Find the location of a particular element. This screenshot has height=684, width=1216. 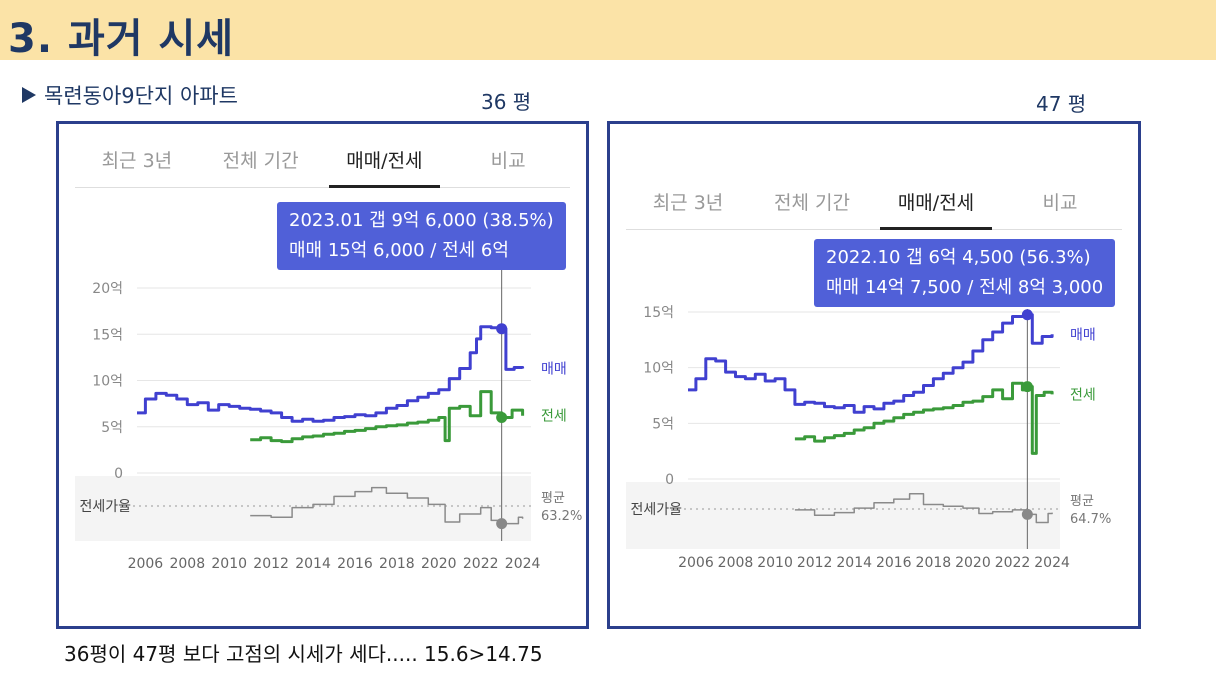

tooltip-gap-line: 2022.10 갭 6억 4,500 (56.3%) is located at coordinates (958, 257).